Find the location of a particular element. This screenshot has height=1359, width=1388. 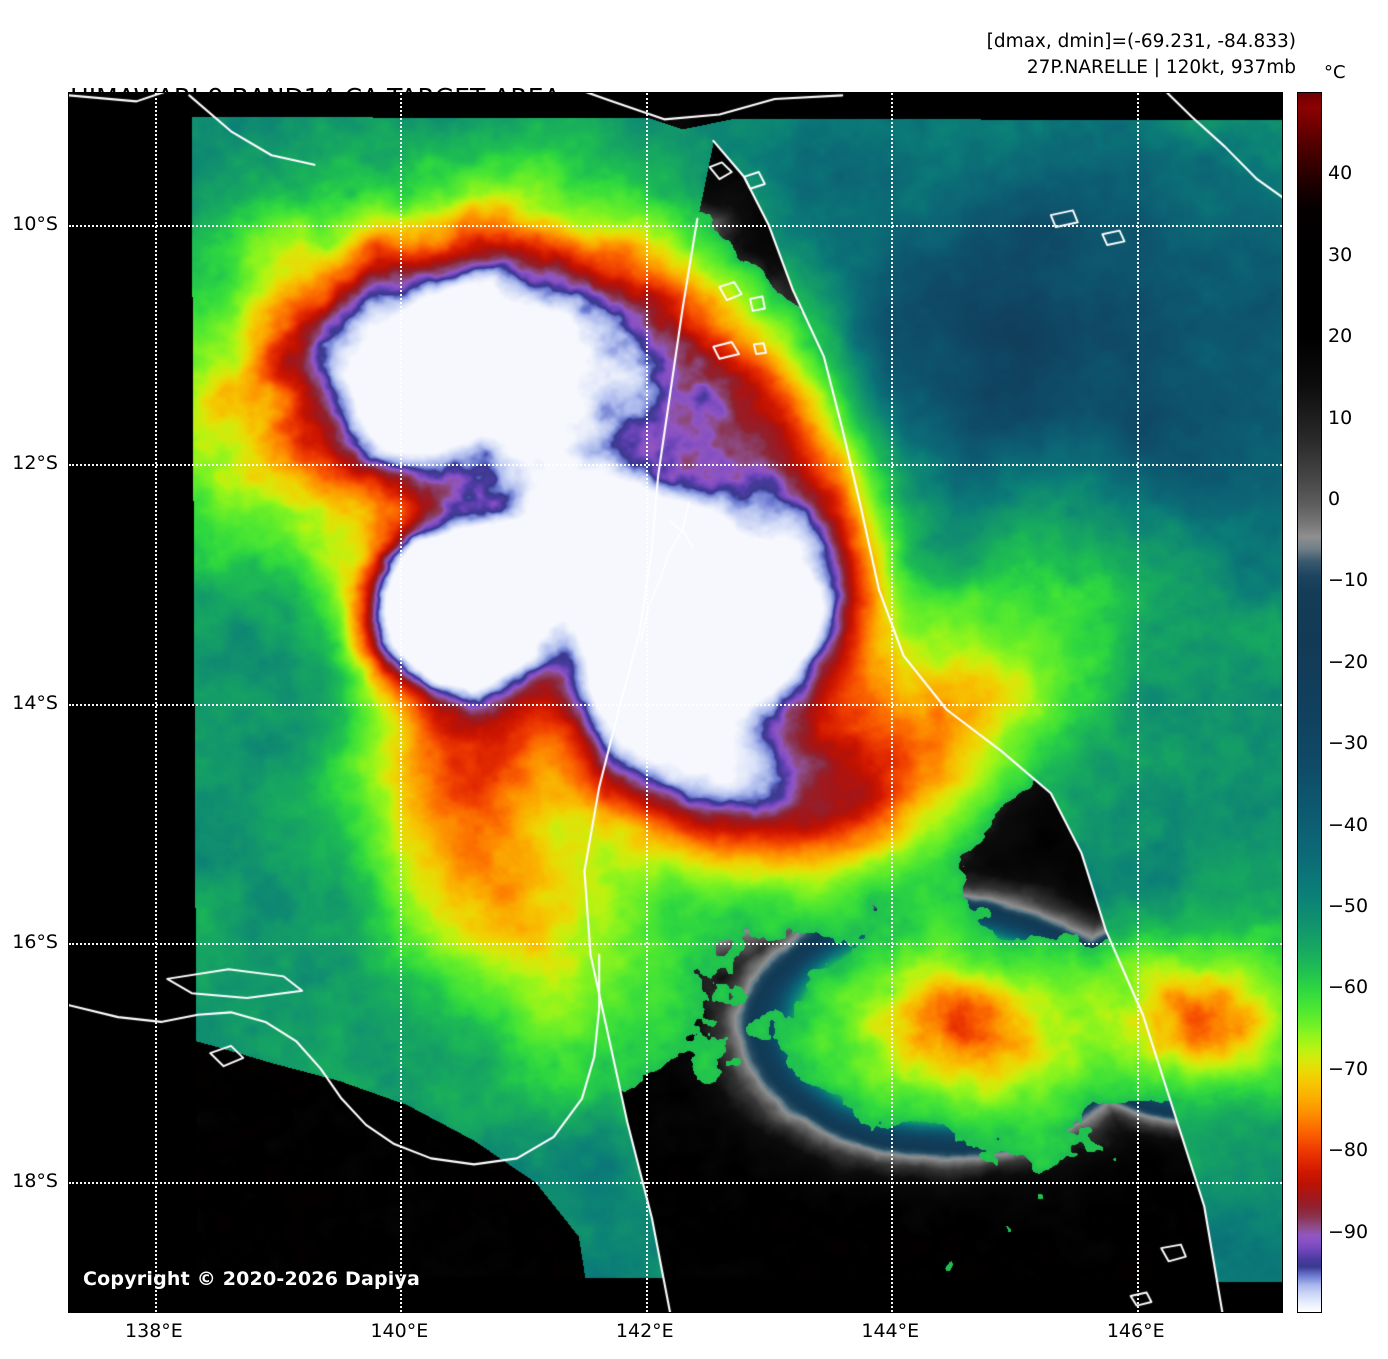

colorbar-gradient is located at coordinates (1309, 702).